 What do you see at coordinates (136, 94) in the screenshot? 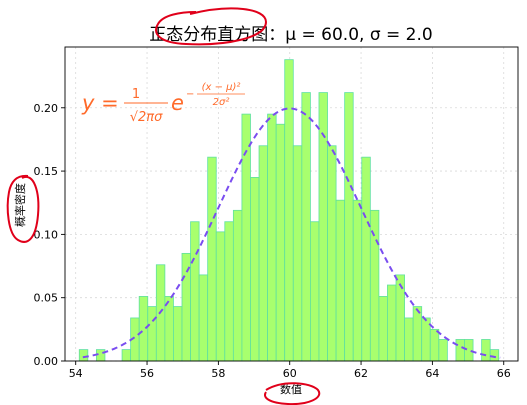
I see `formula-numerator: 1` at bounding box center [136, 94].